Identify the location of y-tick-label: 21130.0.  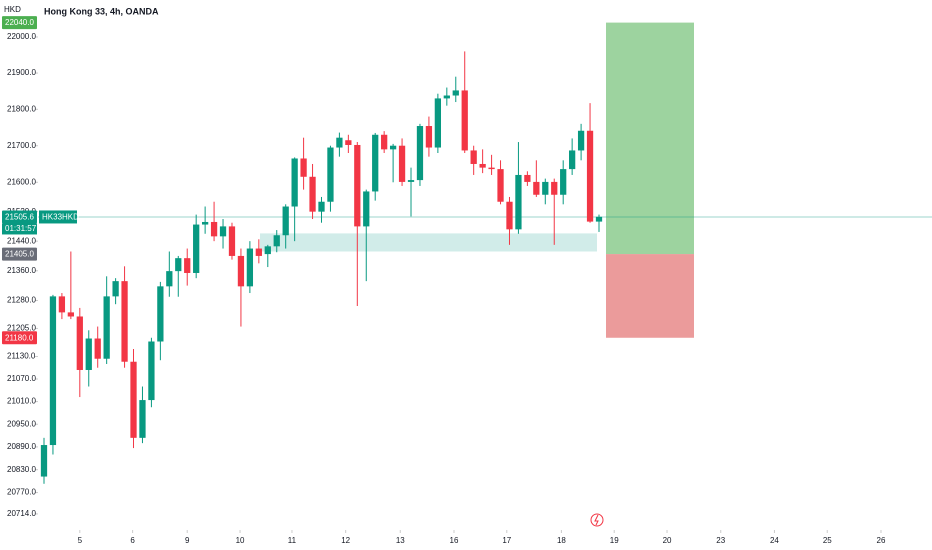
(21, 356).